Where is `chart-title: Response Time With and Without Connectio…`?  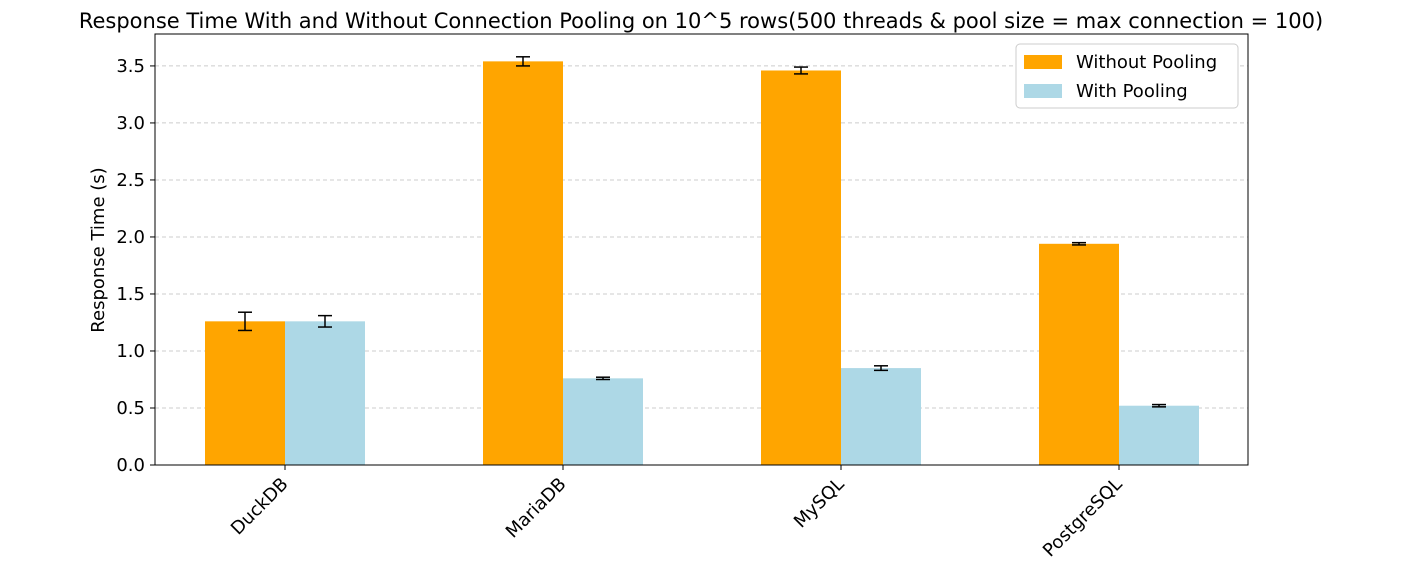 chart-title: Response Time With and Without Connectio… is located at coordinates (701, 21).